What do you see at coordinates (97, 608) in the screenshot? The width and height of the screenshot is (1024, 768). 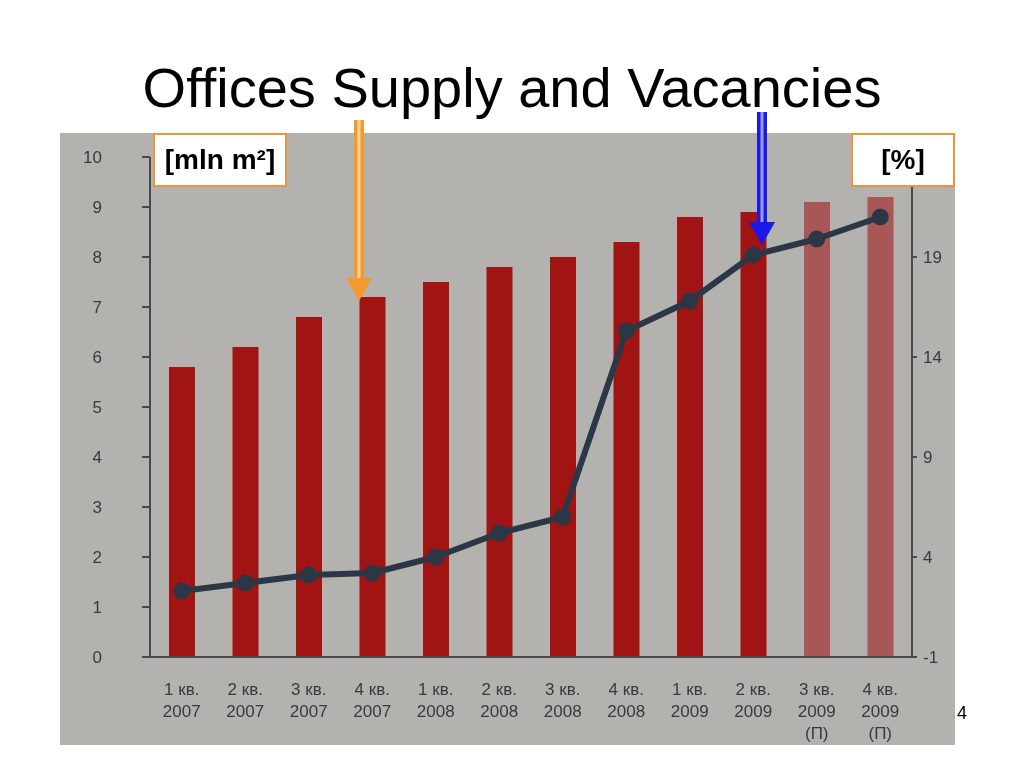 I see `y-tick-label: 1` at bounding box center [97, 608].